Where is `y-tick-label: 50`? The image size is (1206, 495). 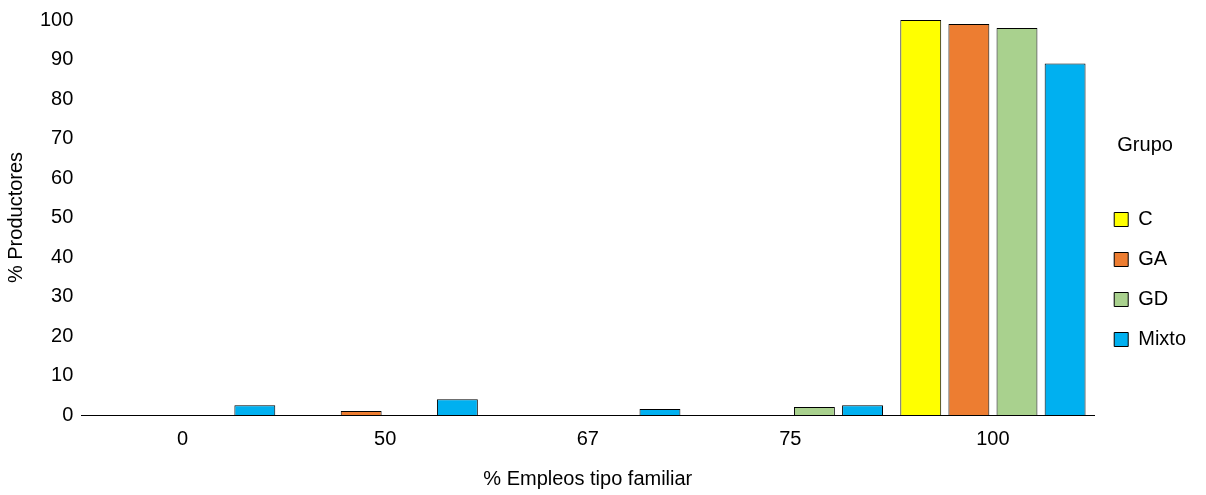 y-tick-label: 50 is located at coordinates (62, 216).